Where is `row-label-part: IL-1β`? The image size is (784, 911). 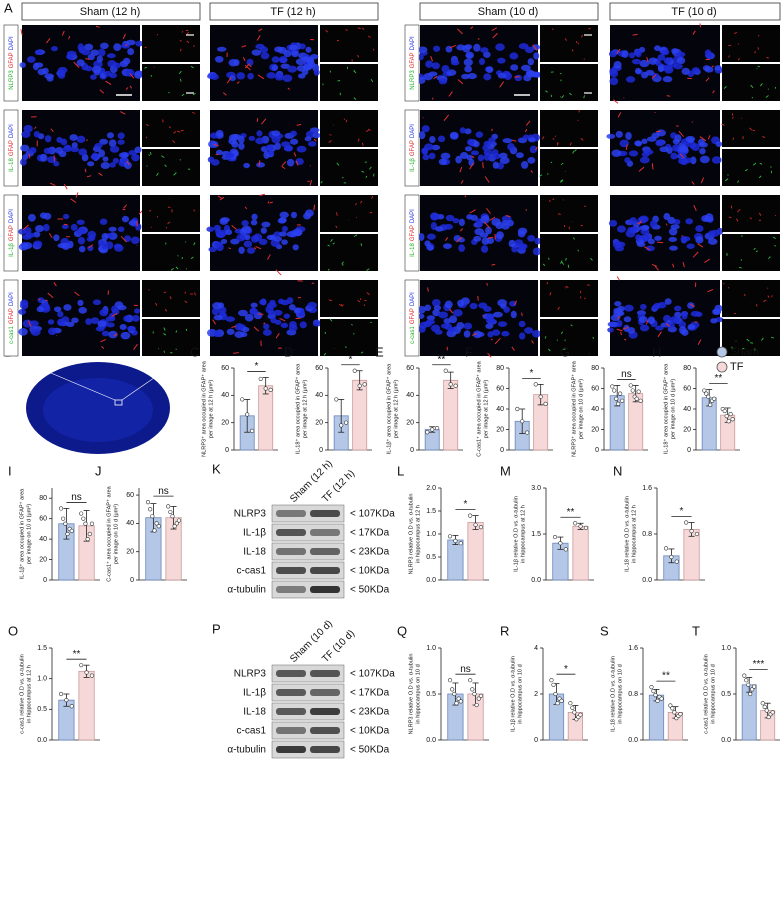
row-label-part: IL-1β is located at coordinates (12, 250).